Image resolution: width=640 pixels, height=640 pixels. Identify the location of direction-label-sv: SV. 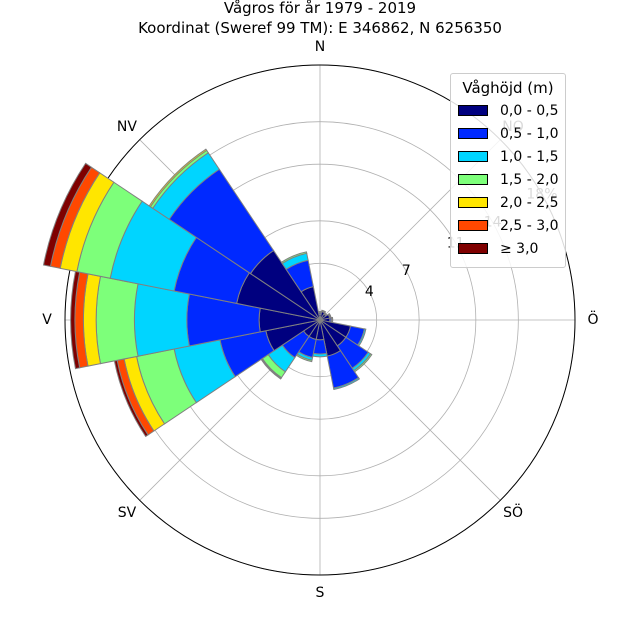
(127, 513).